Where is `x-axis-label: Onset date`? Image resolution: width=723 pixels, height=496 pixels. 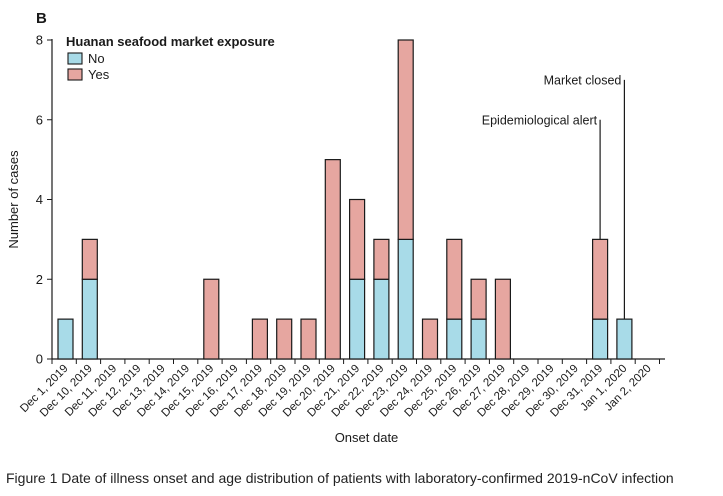 x-axis-label: Onset date is located at coordinates (367, 437).